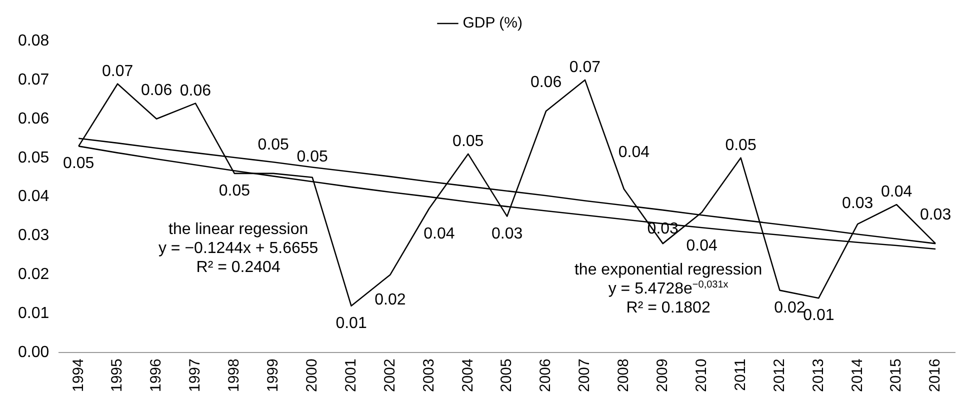 The width and height of the screenshot is (973, 406). What do you see at coordinates (390, 300) in the screenshot?
I see `data-label: 0.02` at bounding box center [390, 300].